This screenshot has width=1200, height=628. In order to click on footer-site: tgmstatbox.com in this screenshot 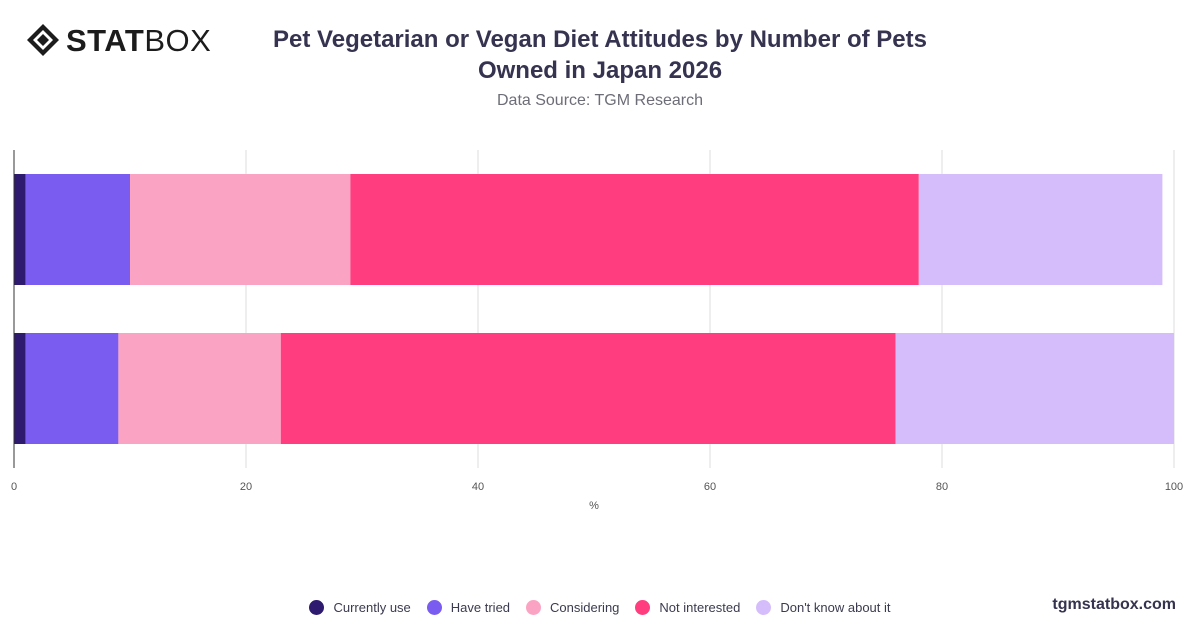, I will do `click(1114, 604)`.